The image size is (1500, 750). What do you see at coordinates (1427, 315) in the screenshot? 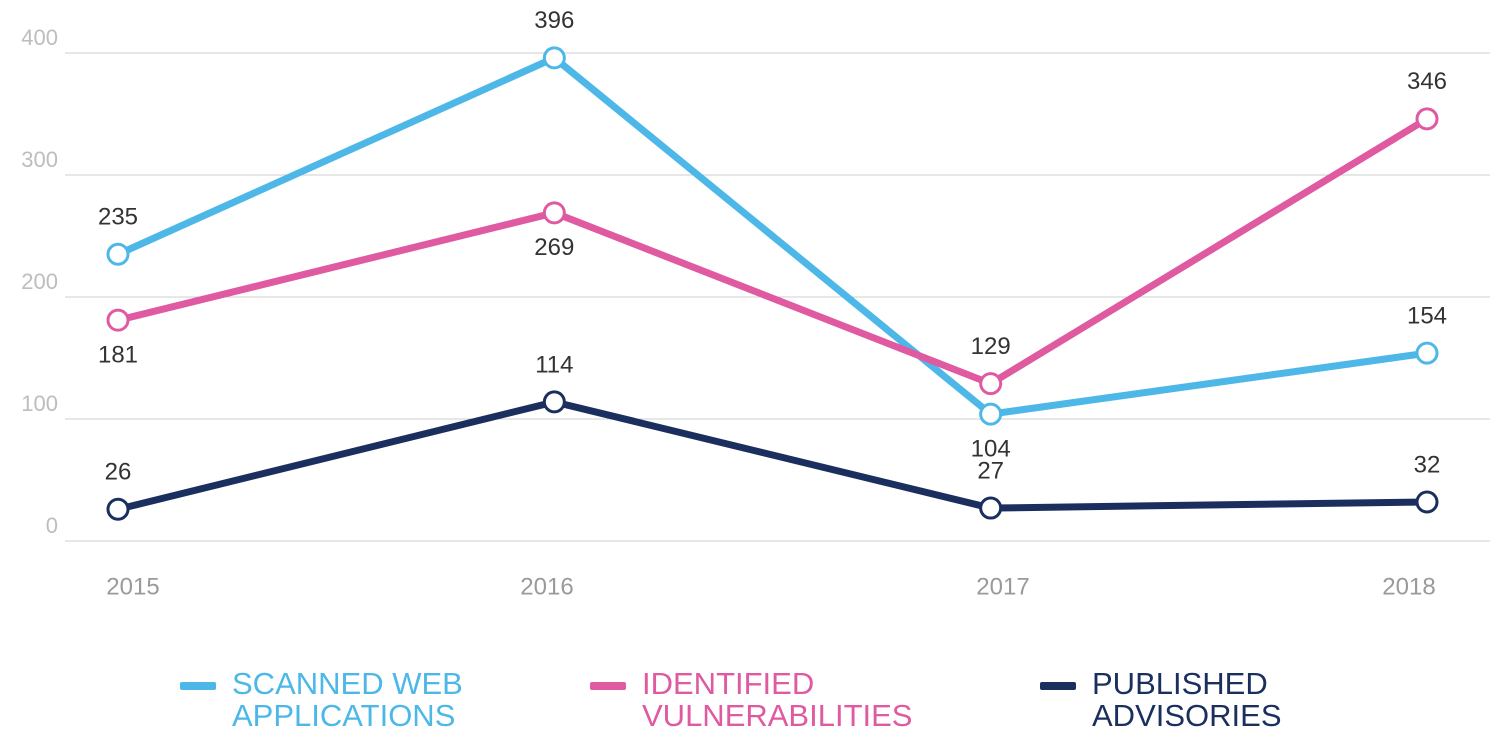
I see `data-label: 154` at bounding box center [1427, 315].